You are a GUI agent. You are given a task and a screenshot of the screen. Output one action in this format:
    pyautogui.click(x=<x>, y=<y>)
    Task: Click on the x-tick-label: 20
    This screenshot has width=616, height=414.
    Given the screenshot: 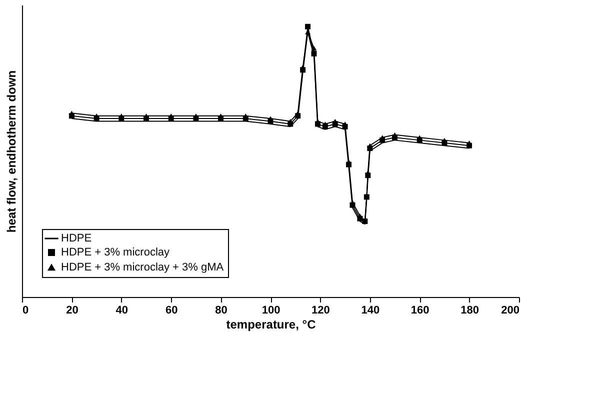 What is the action you would take?
    pyautogui.click(x=72, y=310)
    